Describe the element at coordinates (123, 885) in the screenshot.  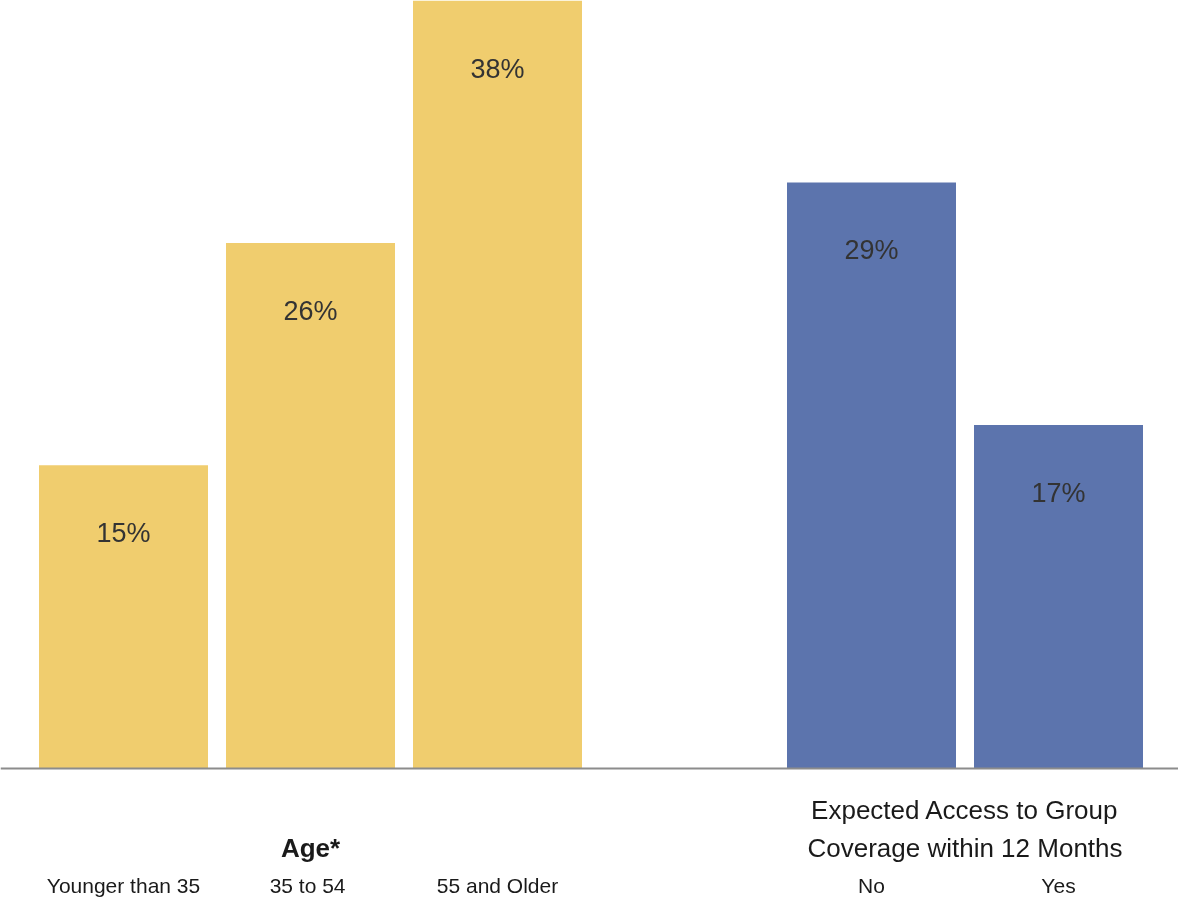
I see `x-tick-label: Younger than 35` at that location.